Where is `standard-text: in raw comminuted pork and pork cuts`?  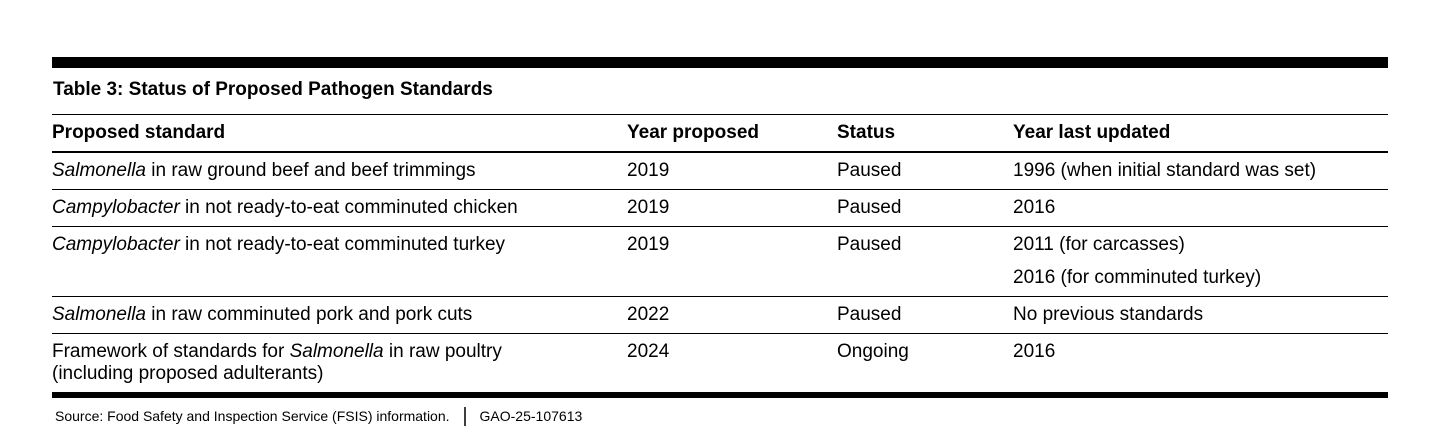 standard-text: in raw comminuted pork and pork cuts is located at coordinates (309, 314).